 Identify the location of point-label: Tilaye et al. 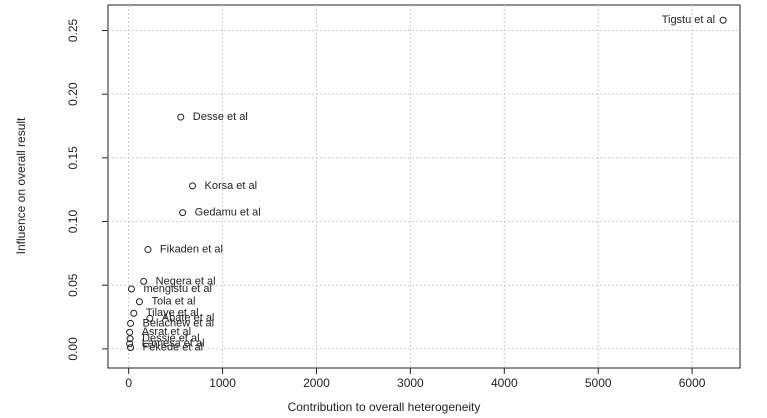
(172, 313).